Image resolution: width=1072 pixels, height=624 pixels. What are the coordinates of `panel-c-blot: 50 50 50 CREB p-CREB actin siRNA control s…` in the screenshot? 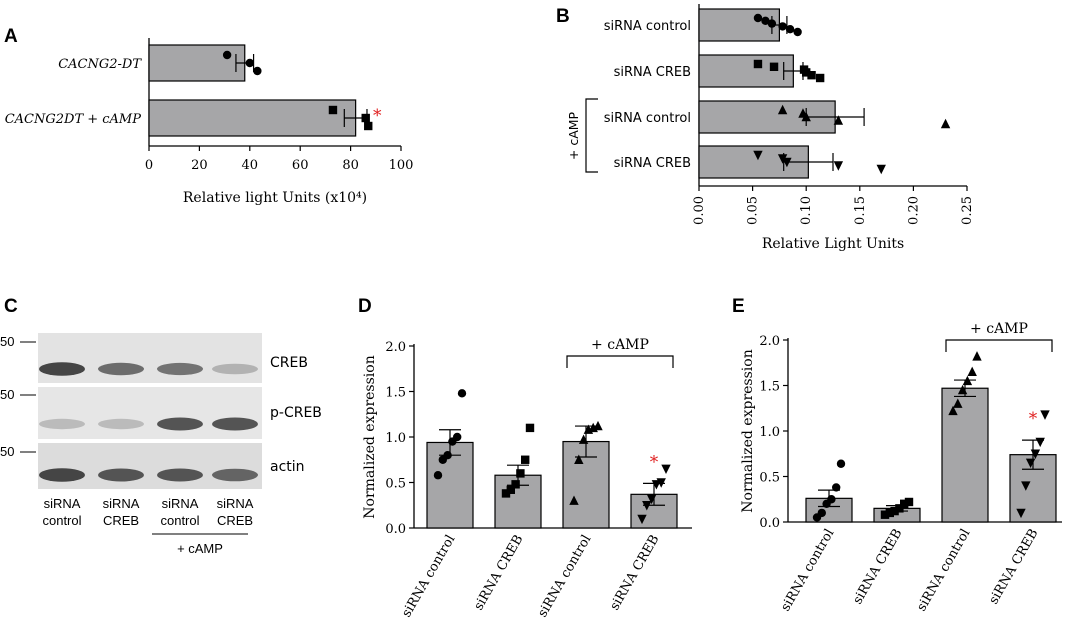 It's located at (161, 444).